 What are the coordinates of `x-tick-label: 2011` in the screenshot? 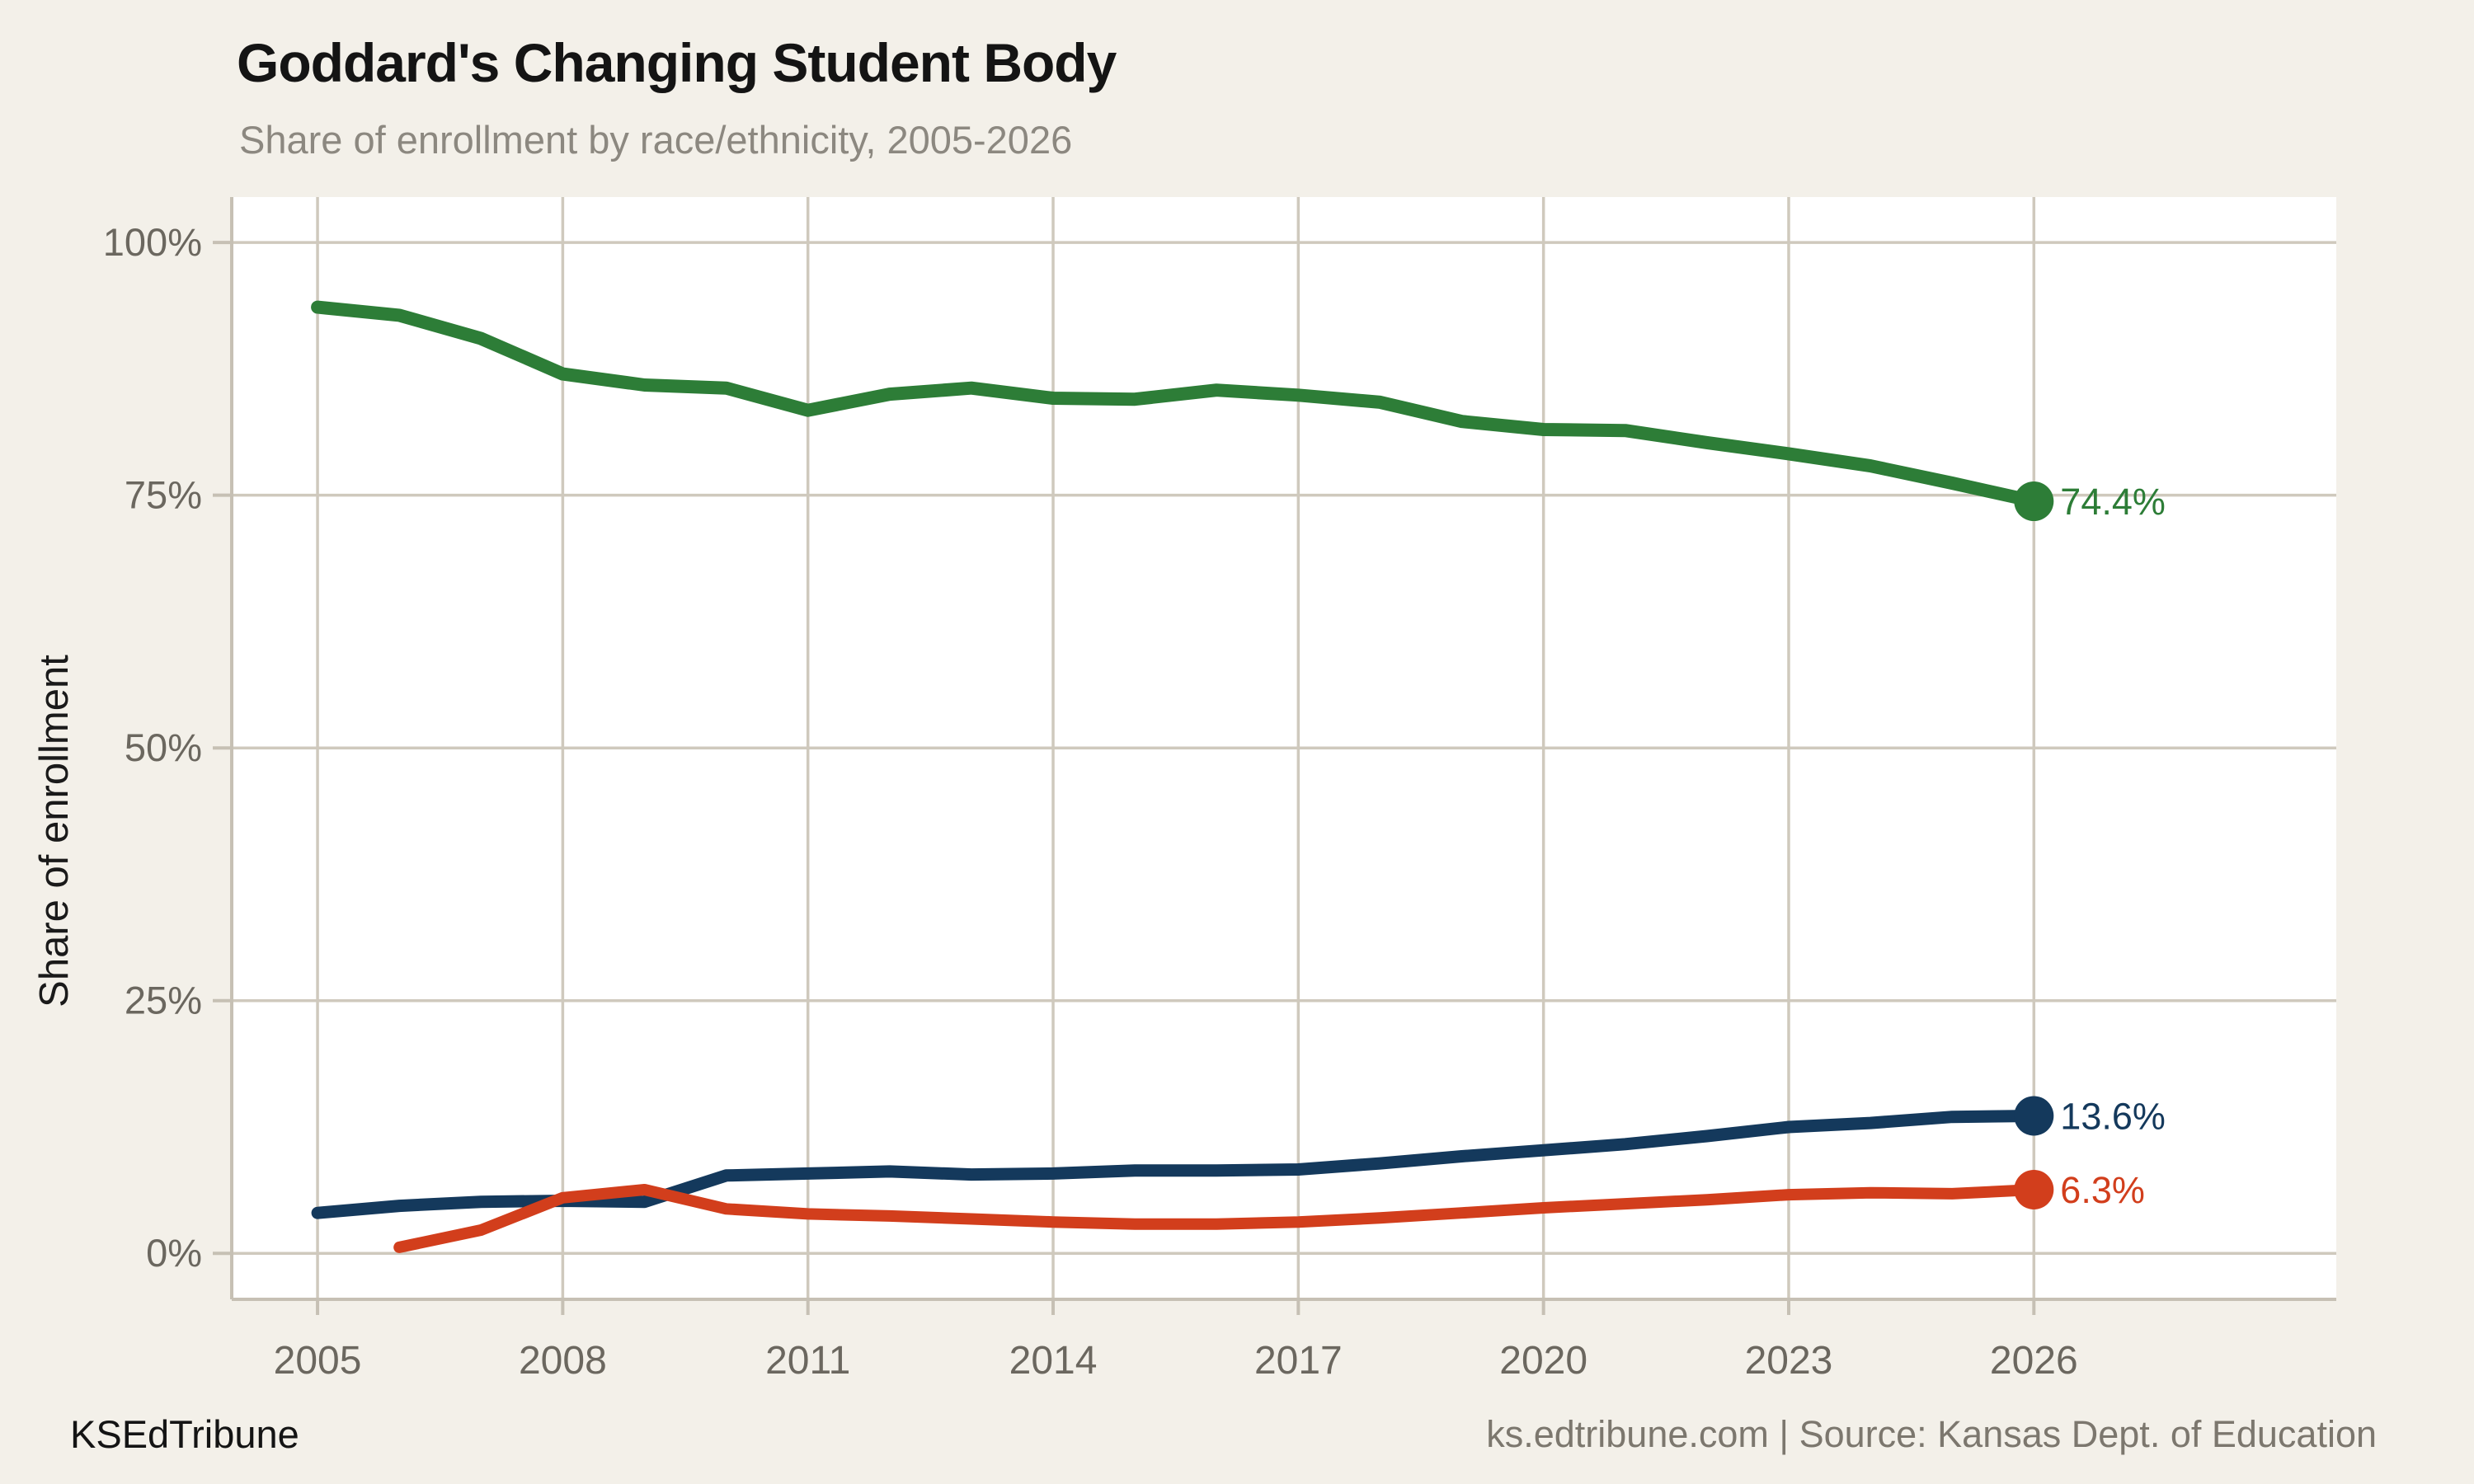 It's located at (807, 1361).